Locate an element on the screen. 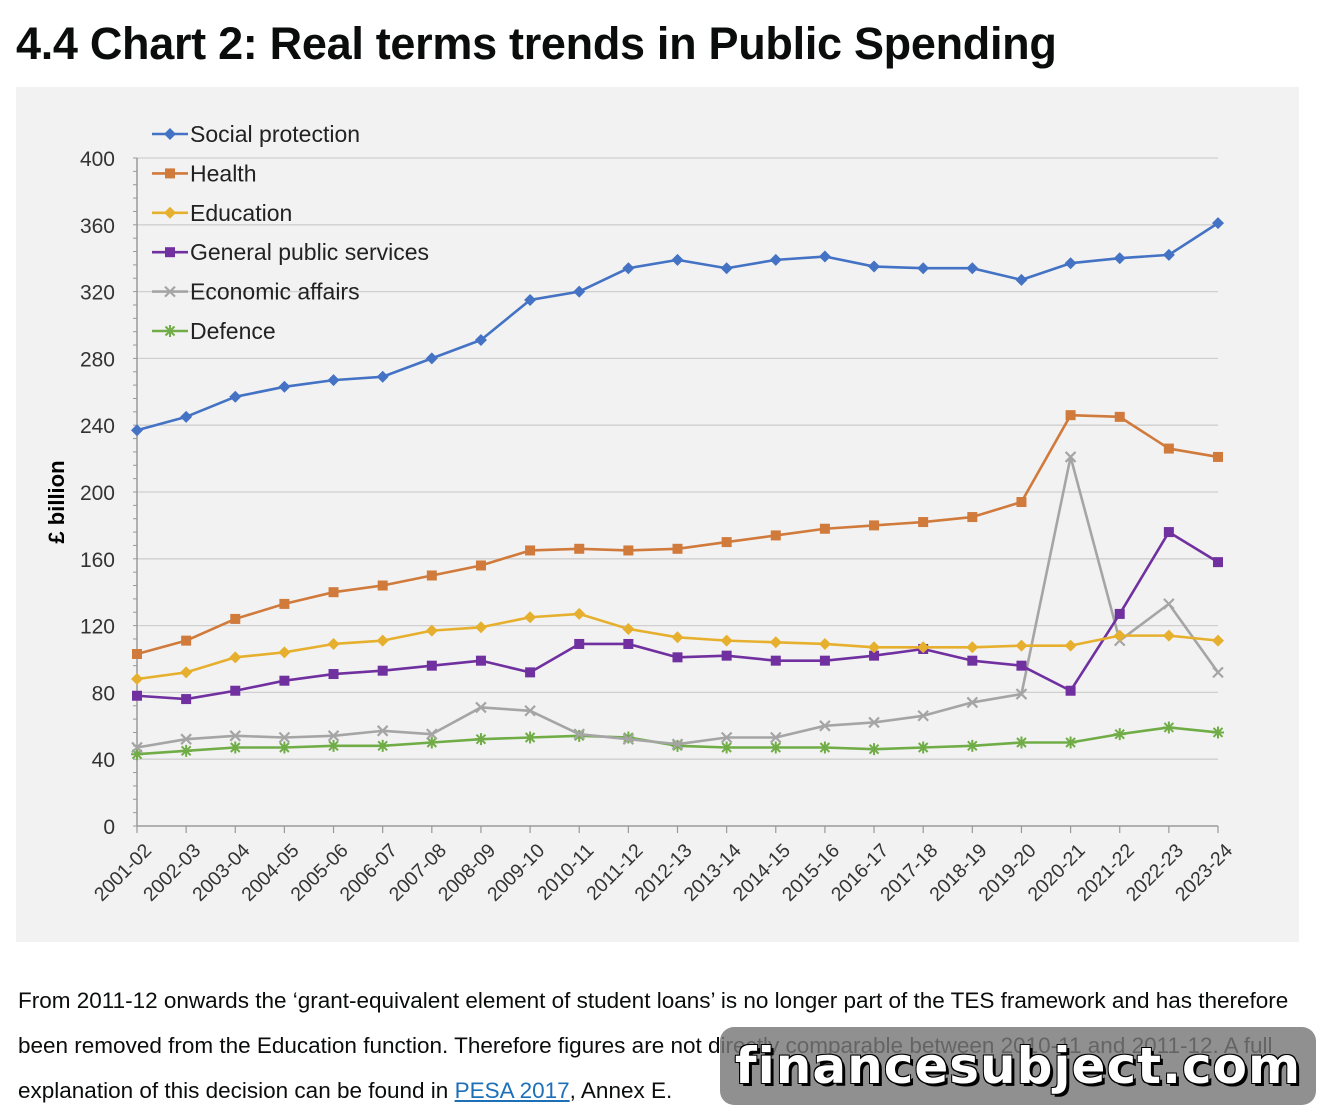 The image size is (1320, 1120). legend-item-defence: Defence is located at coordinates (214, 331).